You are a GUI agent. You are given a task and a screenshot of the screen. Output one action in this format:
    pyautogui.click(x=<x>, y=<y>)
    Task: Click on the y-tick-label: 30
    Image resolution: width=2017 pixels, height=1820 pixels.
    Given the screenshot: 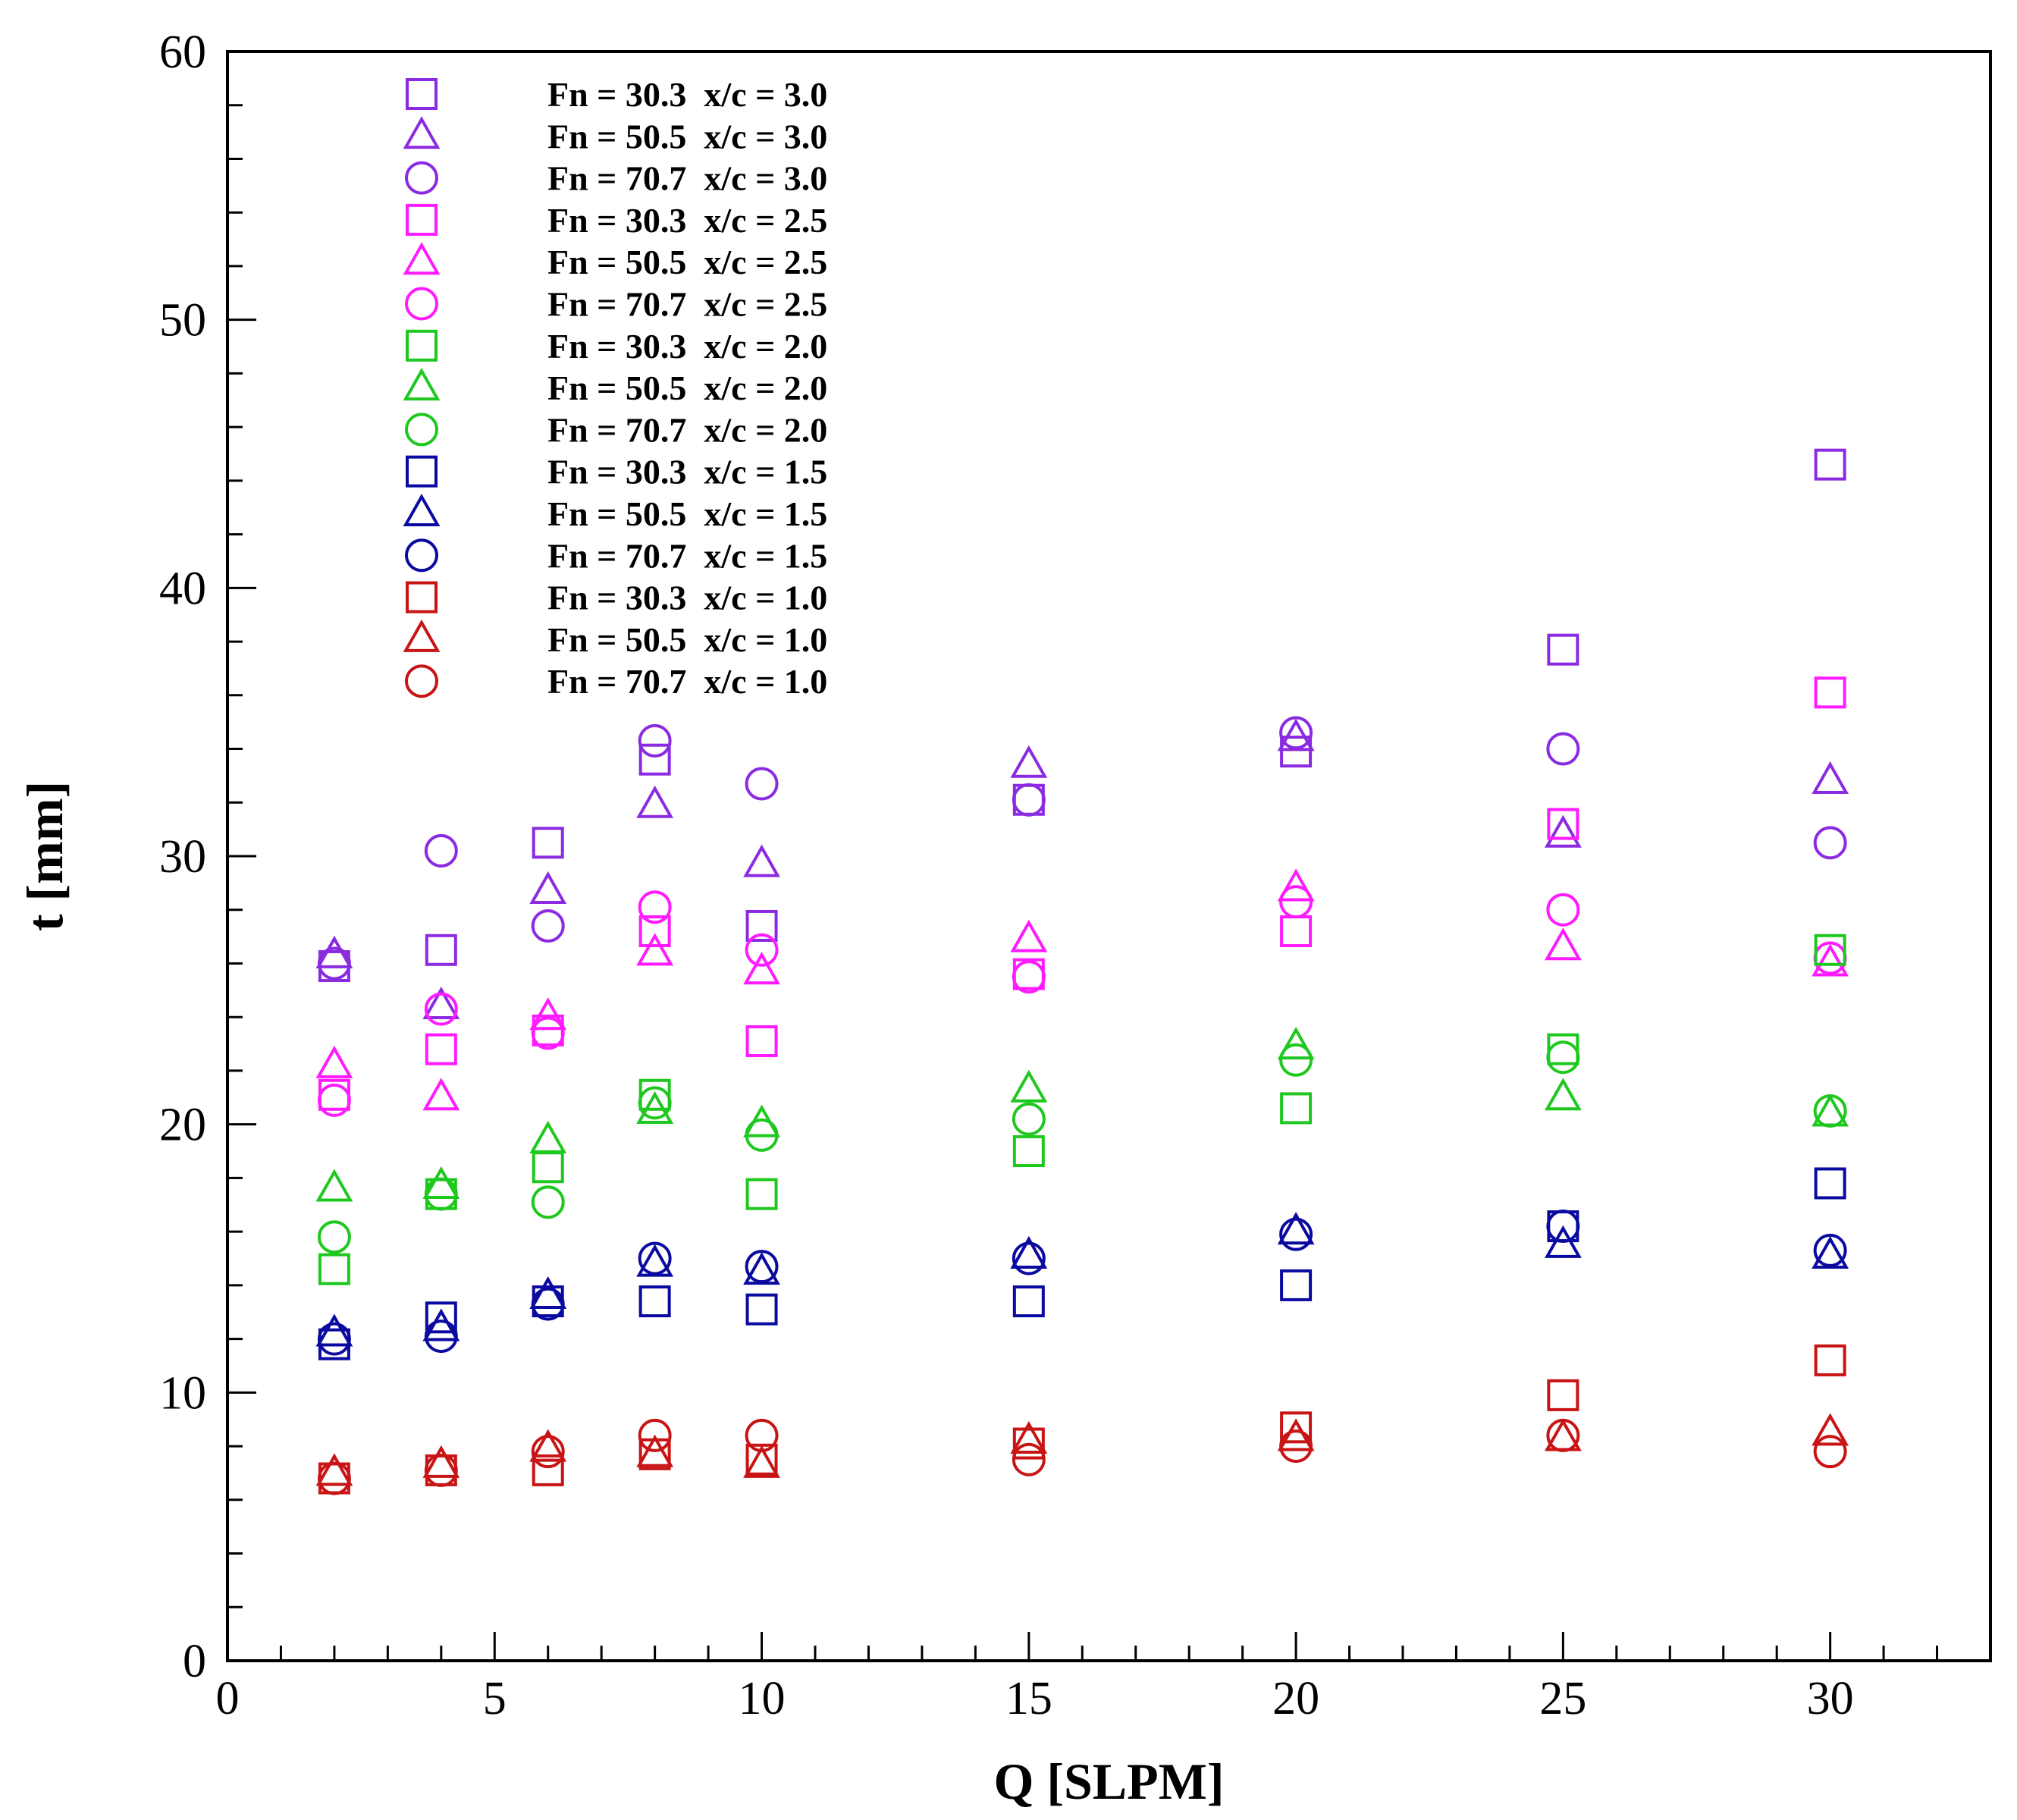 What is the action you would take?
    pyautogui.click(x=182, y=857)
    